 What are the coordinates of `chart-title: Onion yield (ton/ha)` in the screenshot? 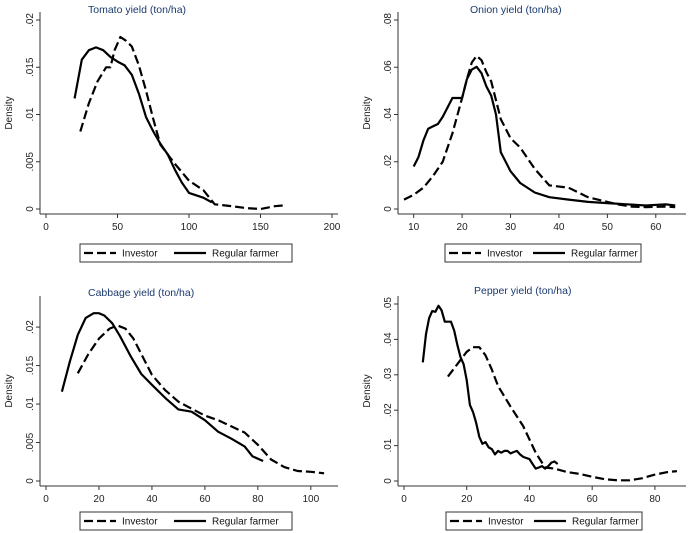 It's located at (516, 10).